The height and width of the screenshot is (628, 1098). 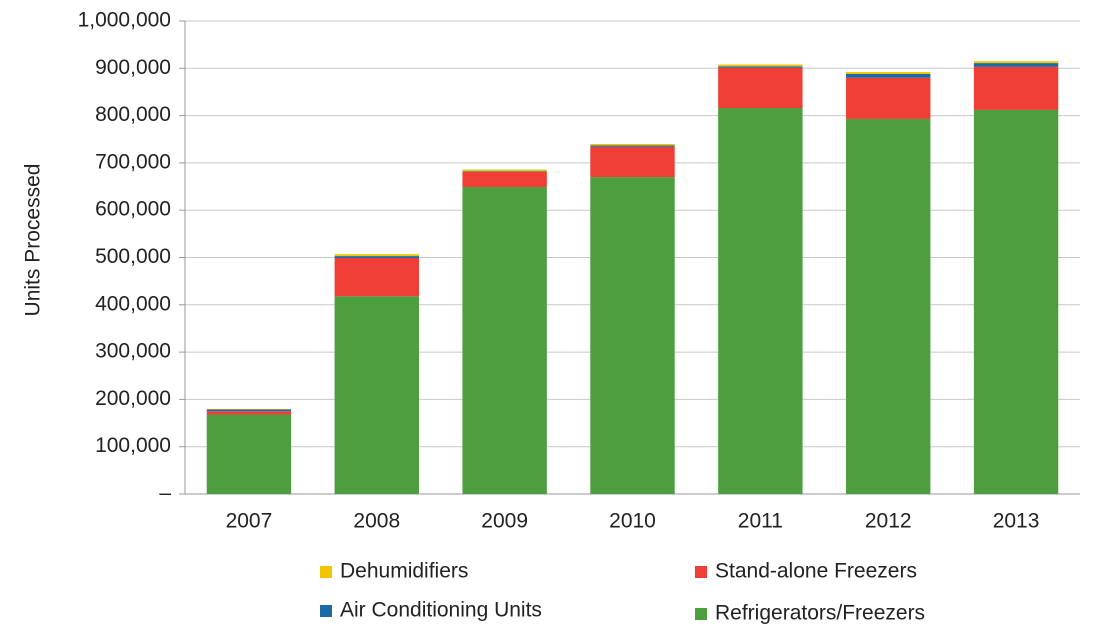 I want to click on y-tick-label: 500,000, so click(x=133, y=256).